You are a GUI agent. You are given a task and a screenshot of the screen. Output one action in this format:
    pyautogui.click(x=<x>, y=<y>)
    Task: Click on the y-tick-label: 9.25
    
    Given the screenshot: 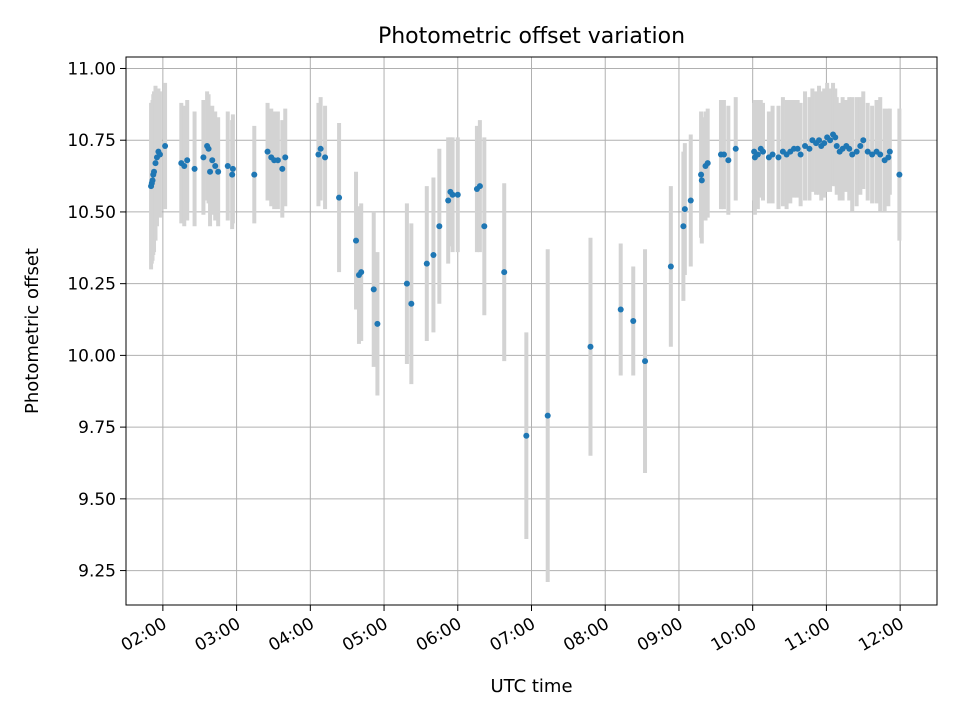 What is the action you would take?
    pyautogui.click(x=97, y=572)
    